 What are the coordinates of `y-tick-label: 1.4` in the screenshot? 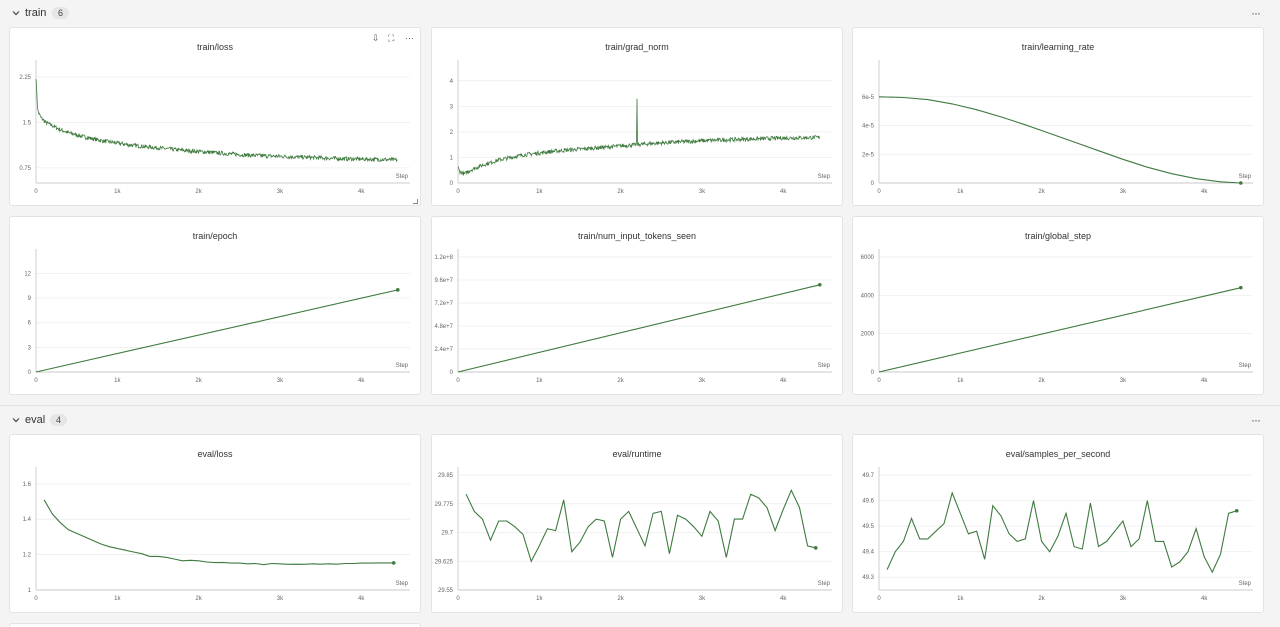 It's located at (27, 520).